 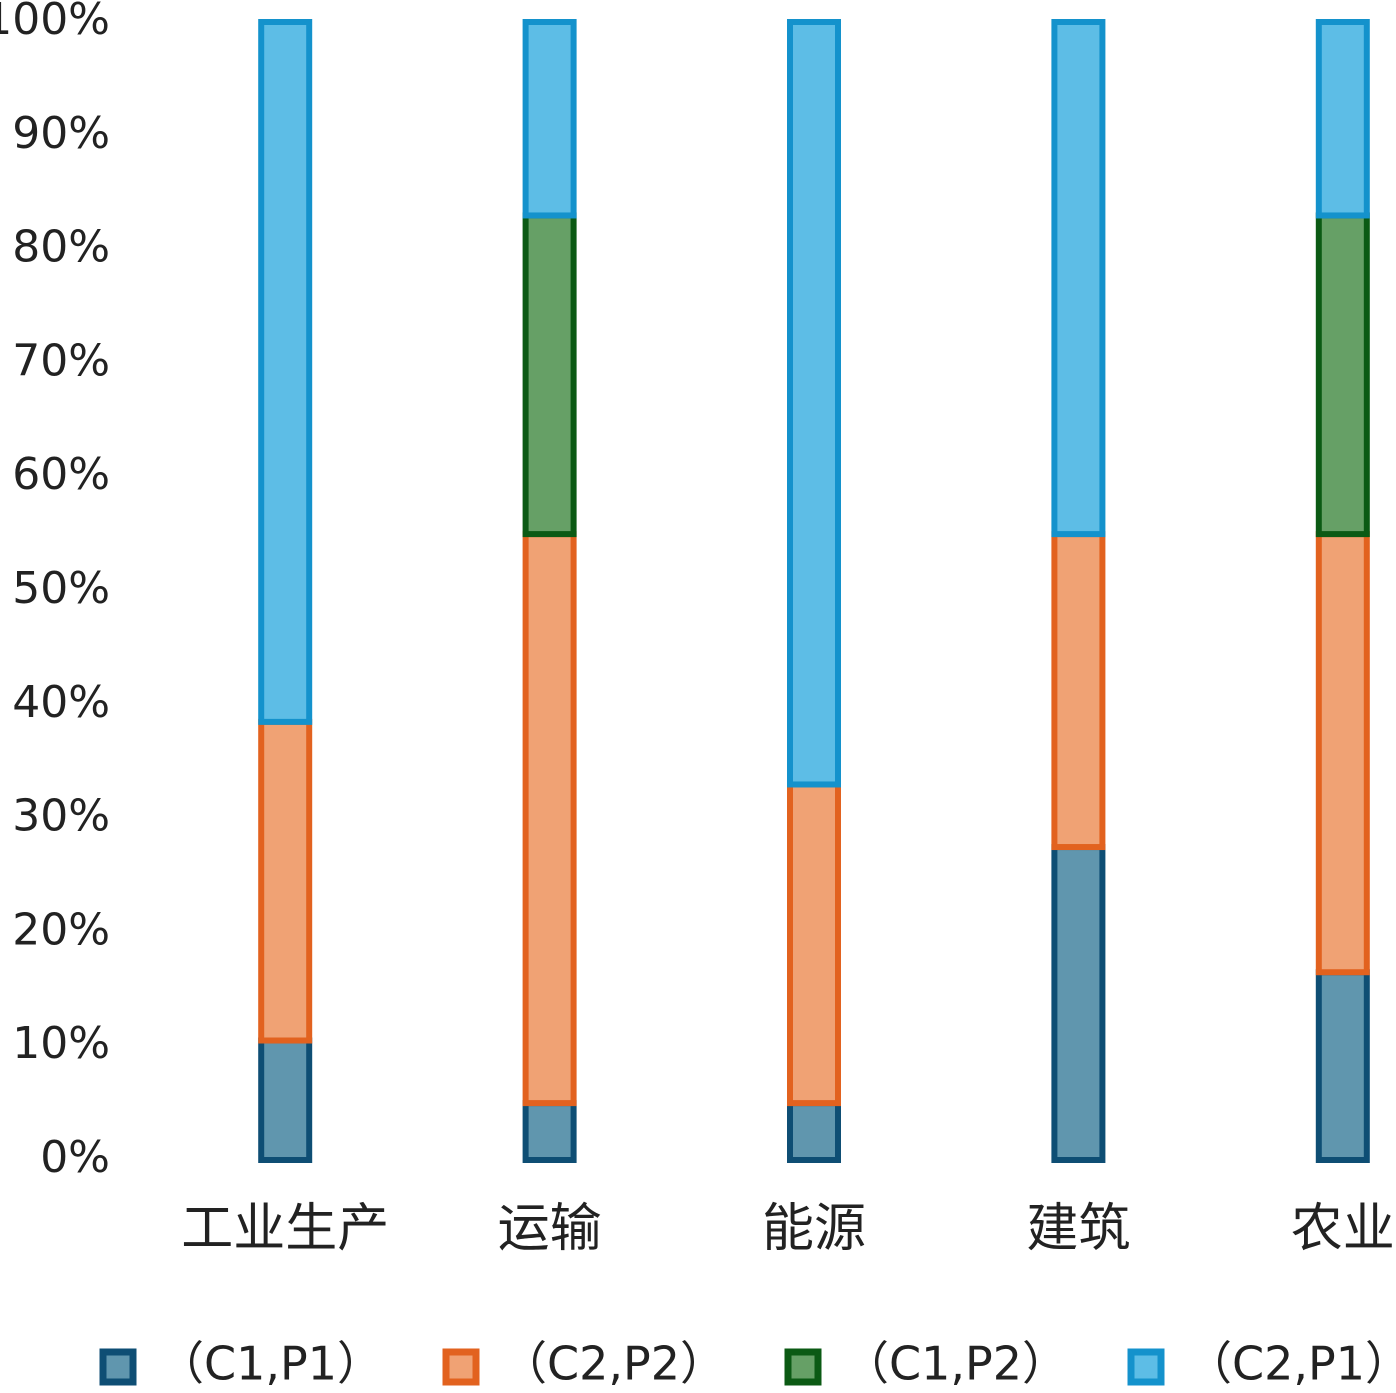 I want to click on legend-label: （C2,P2）, so click(x=613, y=1364).